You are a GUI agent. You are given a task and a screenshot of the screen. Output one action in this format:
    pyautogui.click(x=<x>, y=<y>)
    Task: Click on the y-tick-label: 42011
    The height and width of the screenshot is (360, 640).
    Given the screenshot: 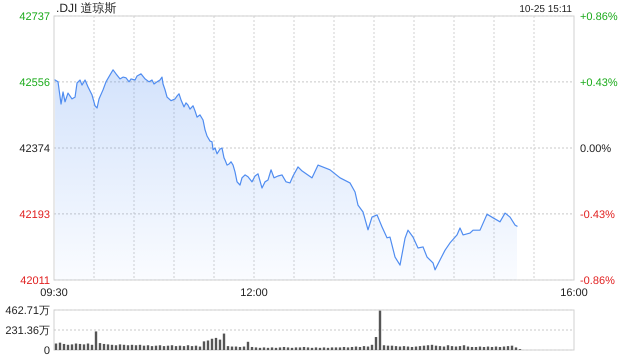 What is the action you would take?
    pyautogui.click(x=35, y=281)
    